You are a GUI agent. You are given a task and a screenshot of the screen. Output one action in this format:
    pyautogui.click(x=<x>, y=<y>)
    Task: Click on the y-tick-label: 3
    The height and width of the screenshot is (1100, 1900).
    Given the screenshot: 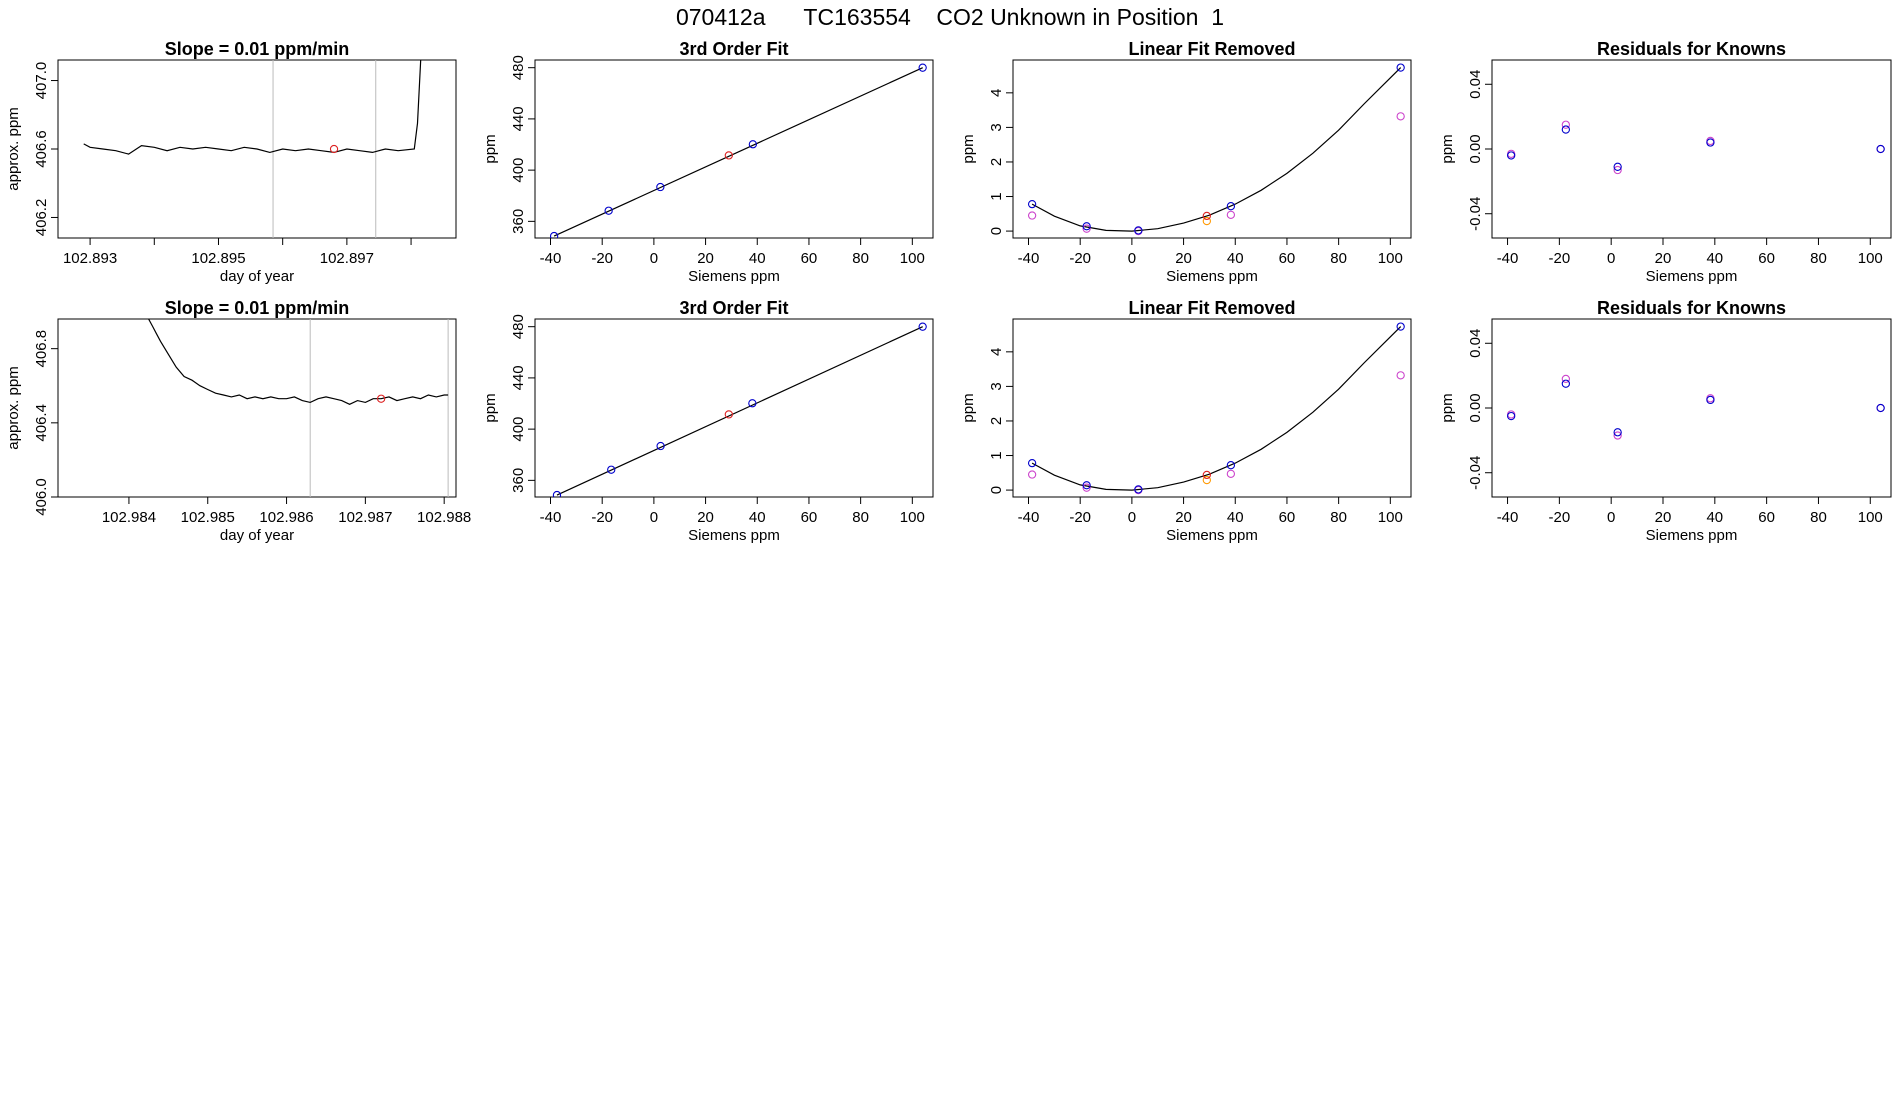 What is the action you would take?
    pyautogui.click(x=996, y=386)
    